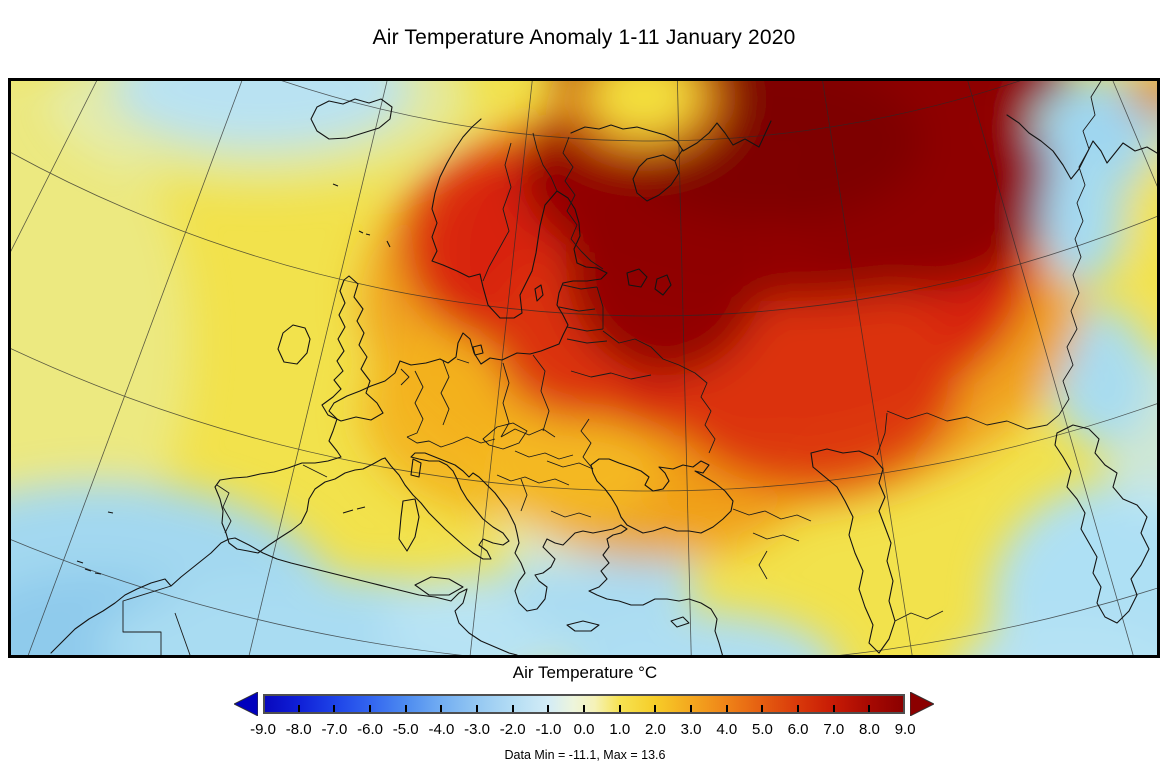 The width and height of the screenshot is (1168, 784). I want to click on coast-ireland, so click(294, 344).